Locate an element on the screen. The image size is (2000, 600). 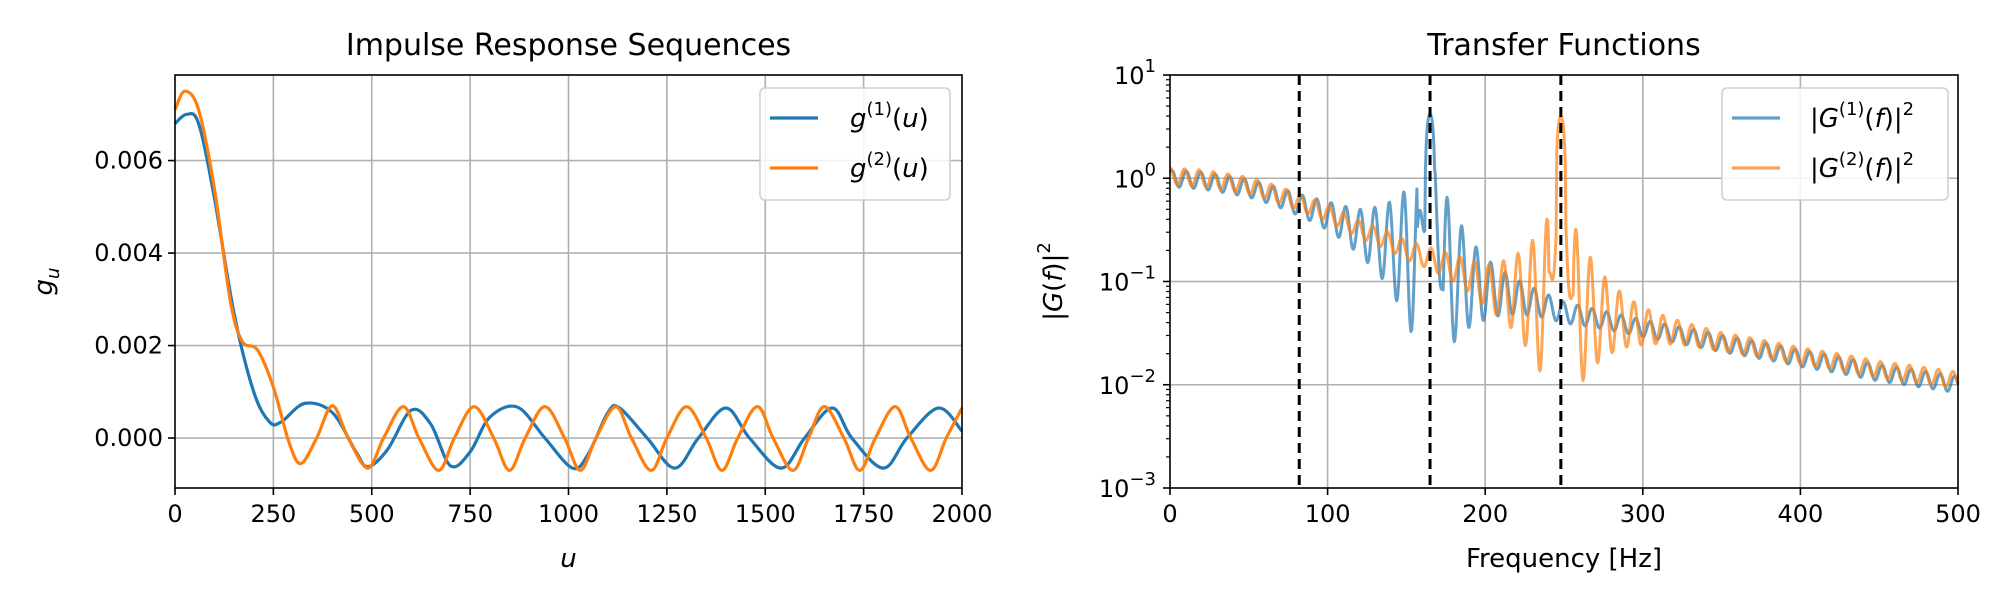
right-x-tick-label: 200 is located at coordinates (1485, 514).